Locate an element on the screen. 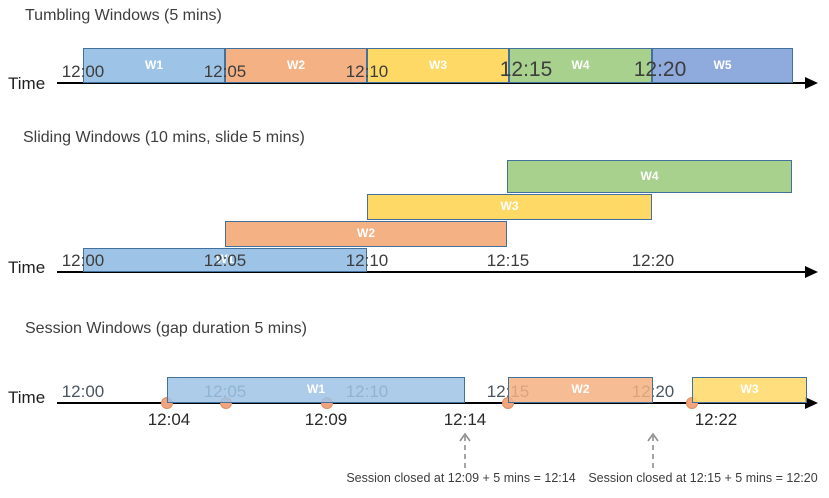 The image size is (829, 498). sliding-window-w1 is located at coordinates (225, 260).